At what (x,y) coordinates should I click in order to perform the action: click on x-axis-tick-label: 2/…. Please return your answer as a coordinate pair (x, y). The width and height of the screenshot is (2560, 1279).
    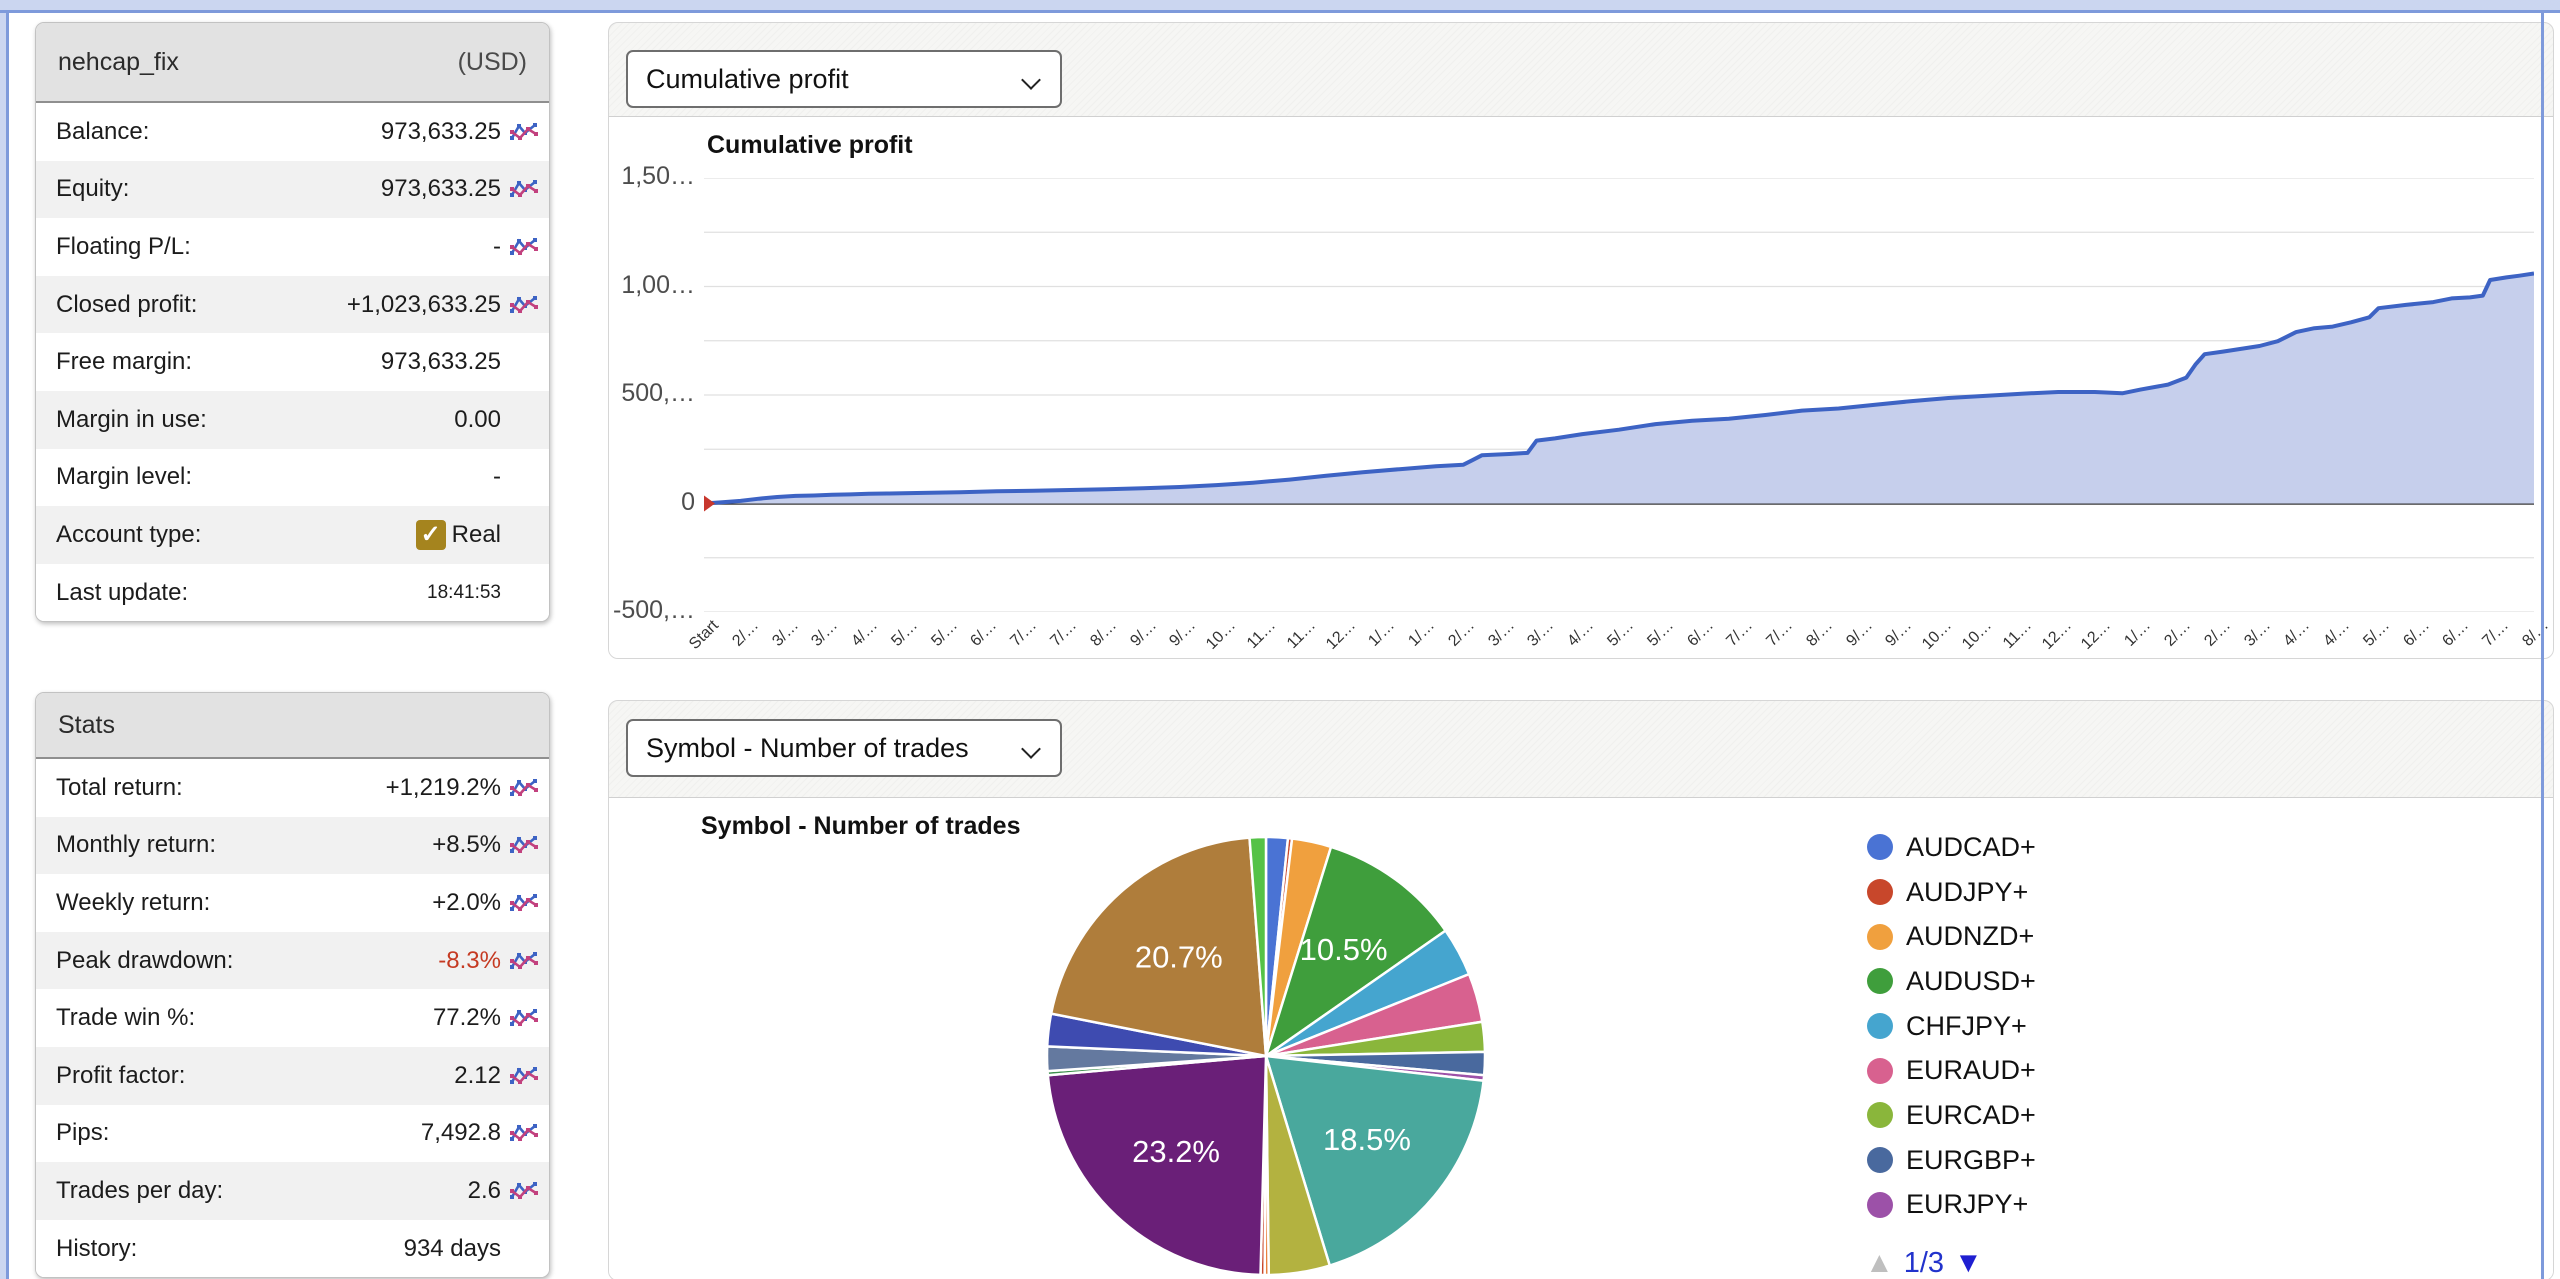
    Looking at the image, I should click on (1461, 633).